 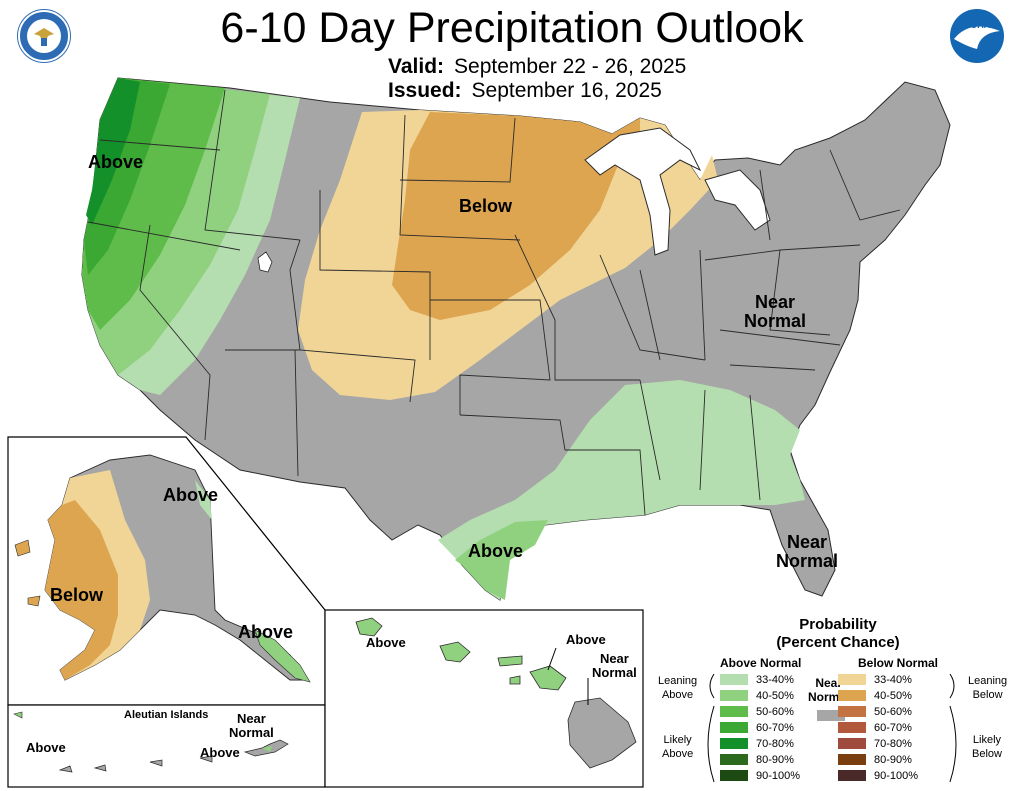 What do you see at coordinates (678, 747) in the screenshot?
I see `legend-likely-above: Likely Above` at bounding box center [678, 747].